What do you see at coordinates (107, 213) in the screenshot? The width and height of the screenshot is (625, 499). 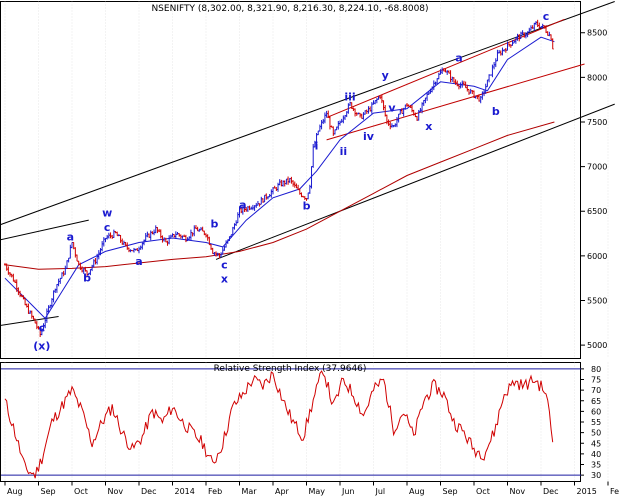 I see `wave-label: w` at bounding box center [107, 213].